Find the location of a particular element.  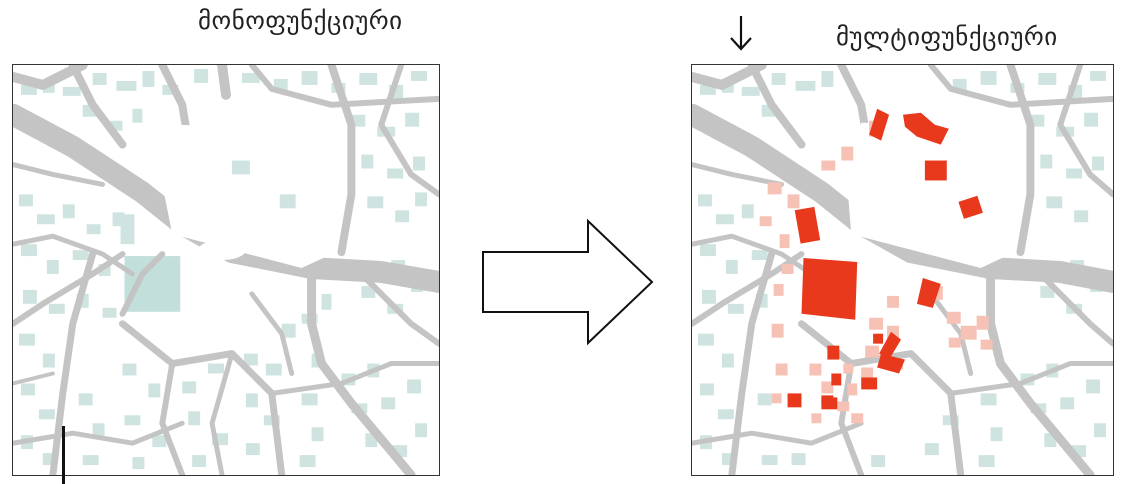

right-arrow-icon is located at coordinates (568, 282).